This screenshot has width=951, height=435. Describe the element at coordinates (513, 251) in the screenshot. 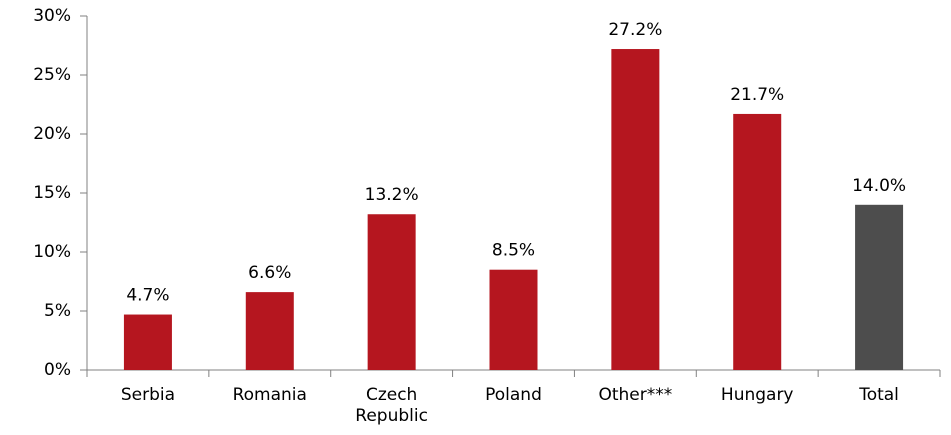

I see `value-label: 8.5%` at that location.